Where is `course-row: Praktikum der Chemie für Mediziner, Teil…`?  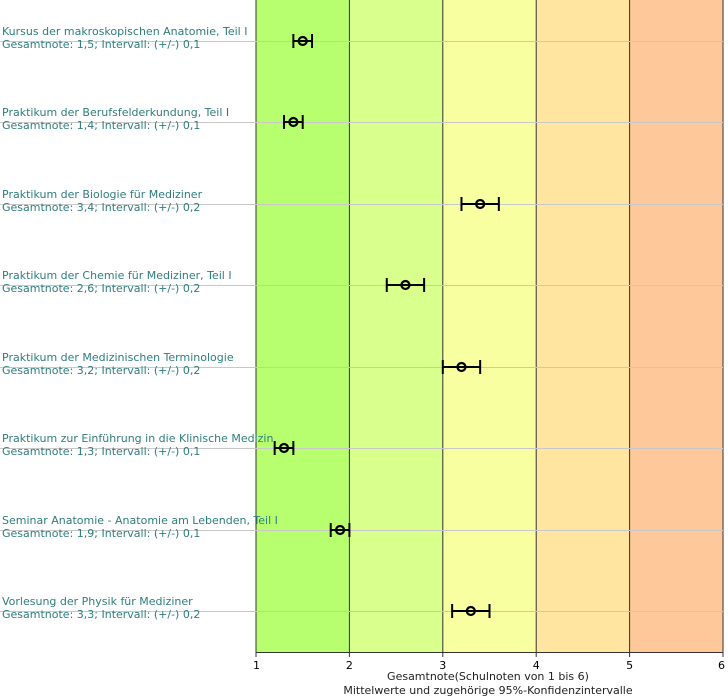 course-row: Praktikum der Chemie für Mediziner, Teil… is located at coordinates (214, 282).